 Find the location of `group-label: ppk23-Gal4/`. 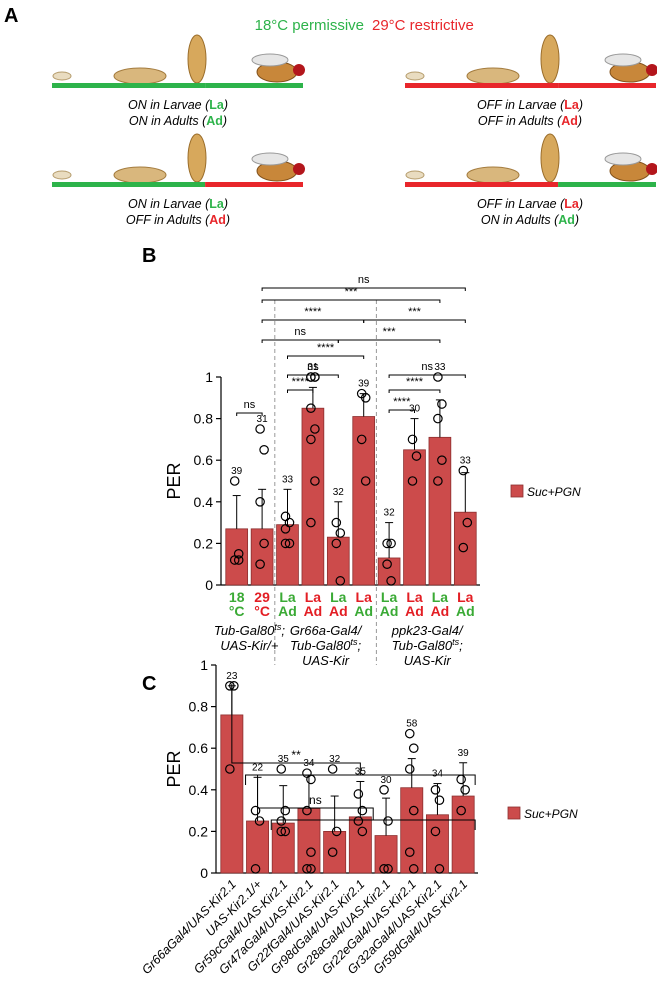

group-label: ppk23-Gal4/ is located at coordinates (427, 630).